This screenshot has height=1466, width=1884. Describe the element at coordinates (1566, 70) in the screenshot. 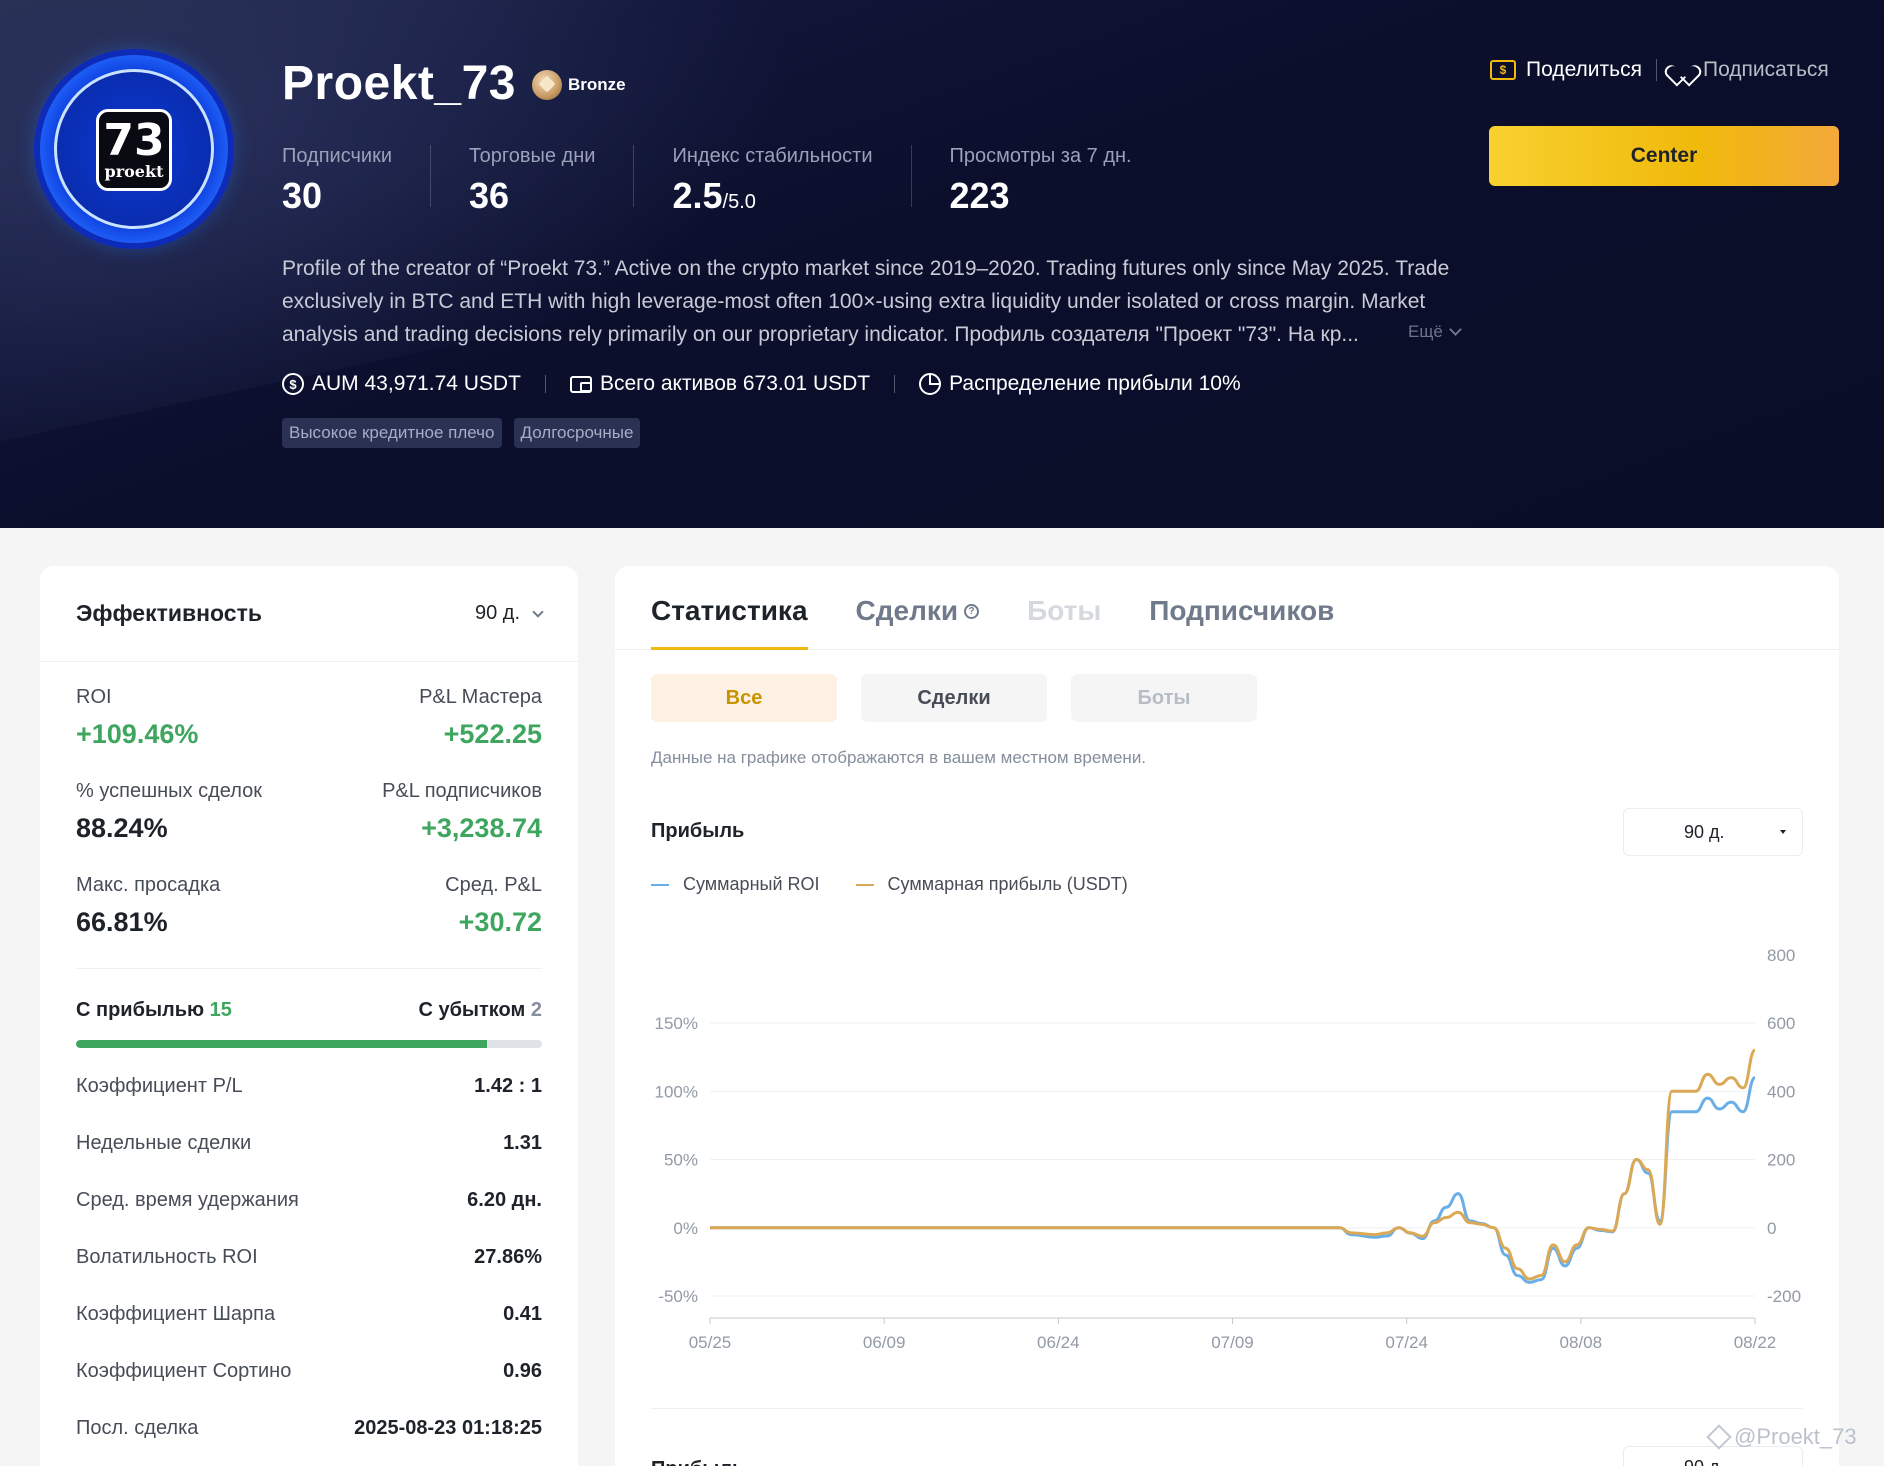

I see `share-button: $ Поделиться` at that location.